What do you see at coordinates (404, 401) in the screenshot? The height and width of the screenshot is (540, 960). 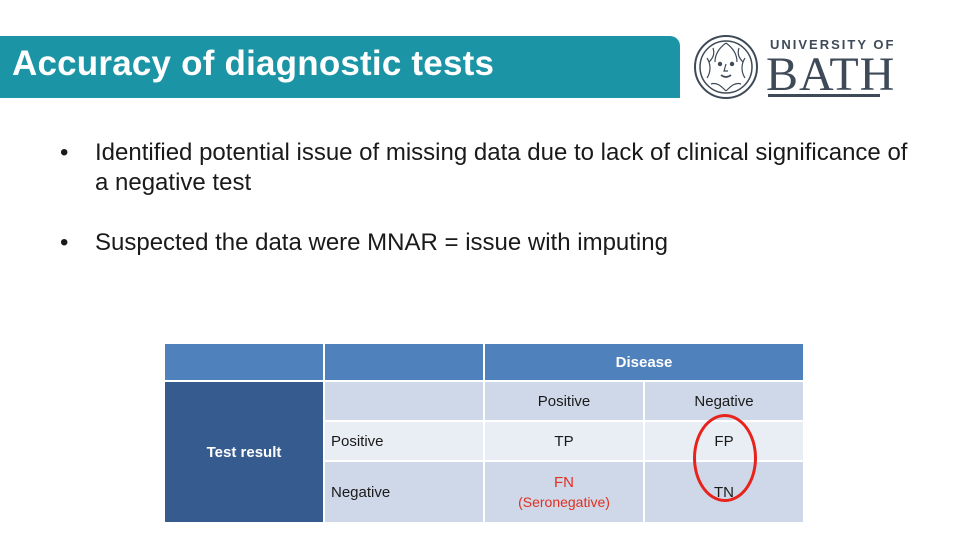 I see `table-blank-cell` at bounding box center [404, 401].